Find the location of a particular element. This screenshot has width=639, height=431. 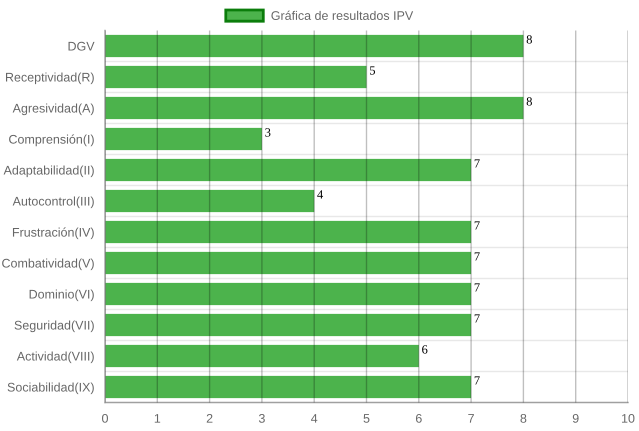

data-label: 3 is located at coordinates (267, 132).